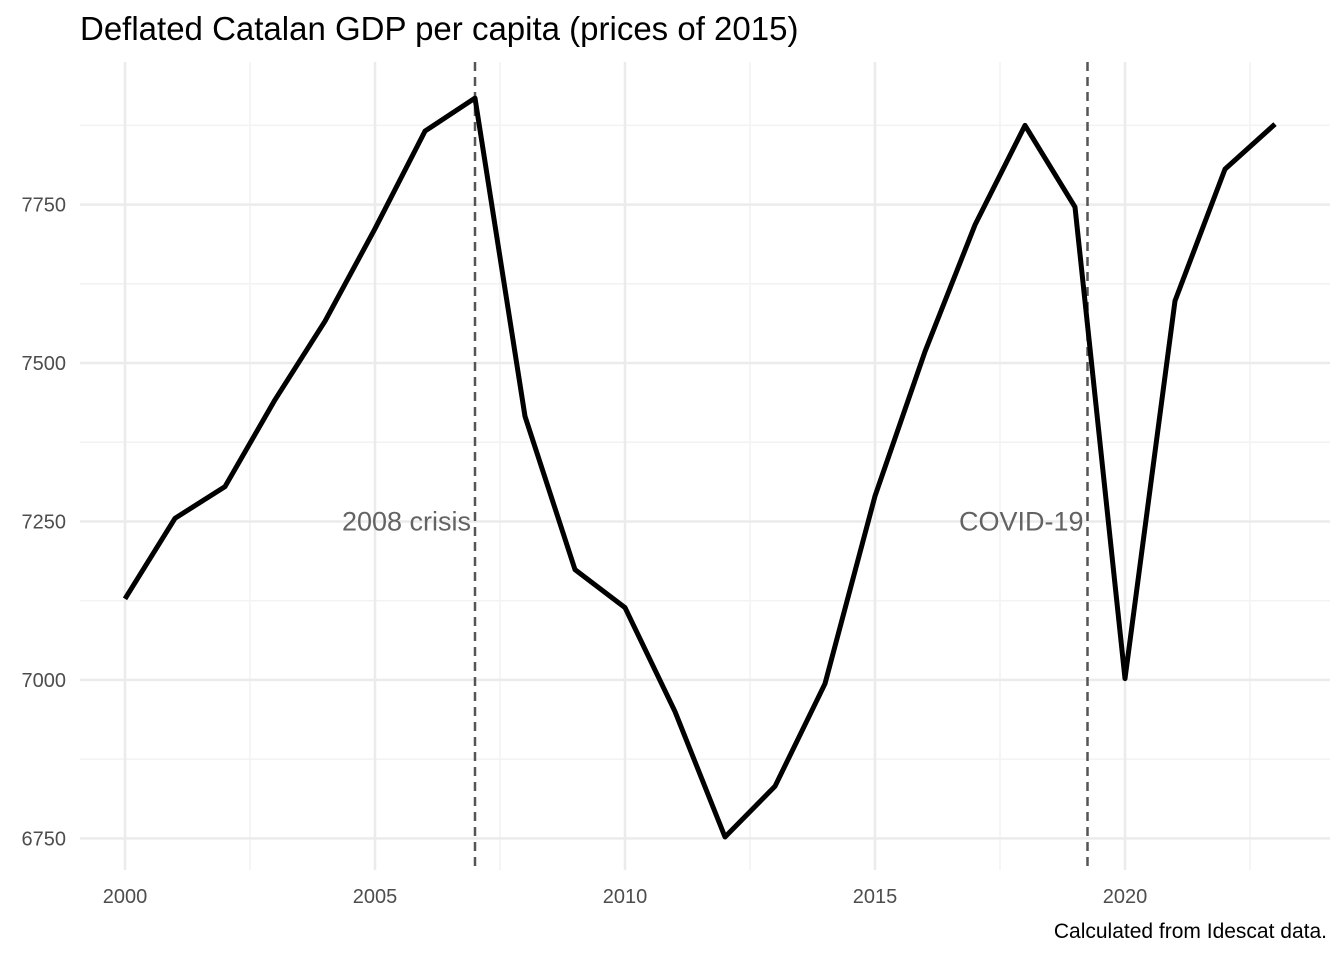  I want to click on y-axis-tick-labels: 6750 7000 7250 7500 7750, so click(44, 523).